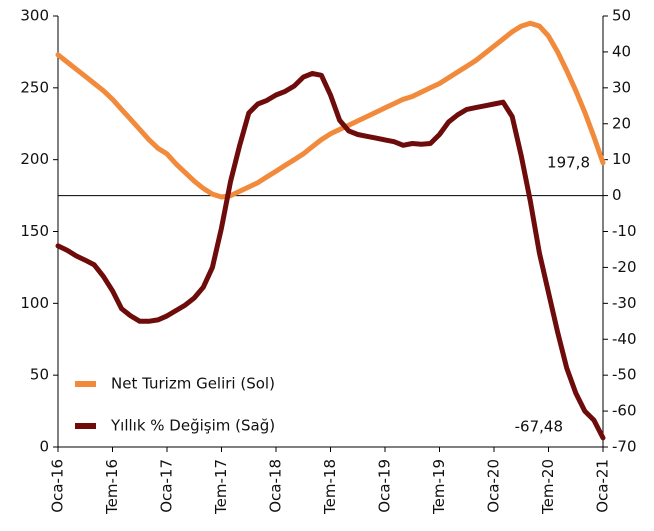  I want to click on legend-label: Yıllık % Değişim (Sağ), so click(192, 426).